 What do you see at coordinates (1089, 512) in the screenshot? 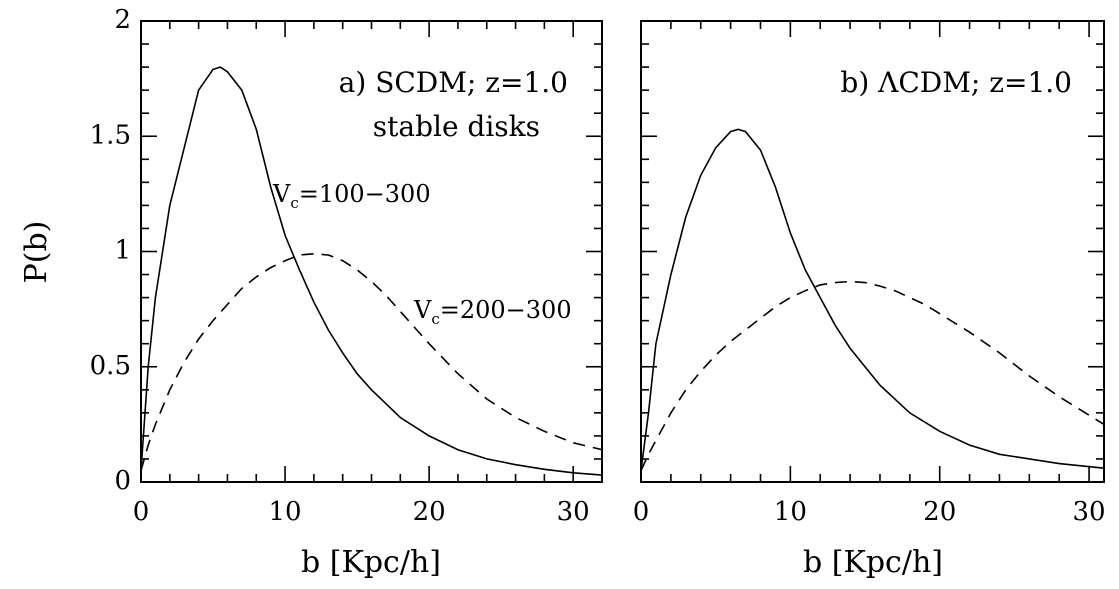
I see `panel-b-x-tick-label: 30` at bounding box center [1089, 512].